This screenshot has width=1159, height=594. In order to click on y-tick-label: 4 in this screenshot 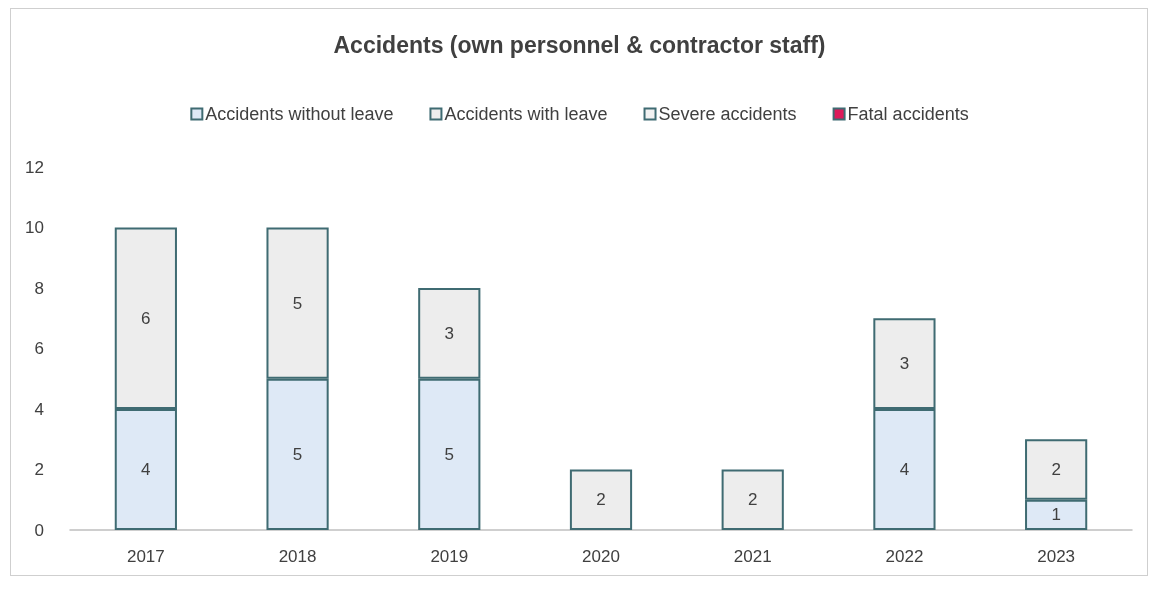, I will do `click(39, 409)`.